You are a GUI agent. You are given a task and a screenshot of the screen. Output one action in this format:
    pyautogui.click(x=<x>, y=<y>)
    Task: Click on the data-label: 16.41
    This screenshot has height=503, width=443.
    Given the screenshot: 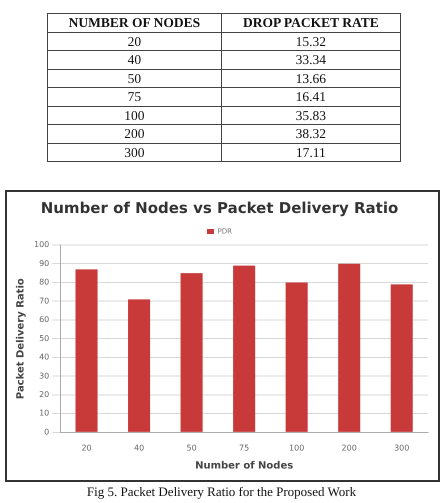 What is the action you would take?
    pyautogui.click(x=310, y=97)
    